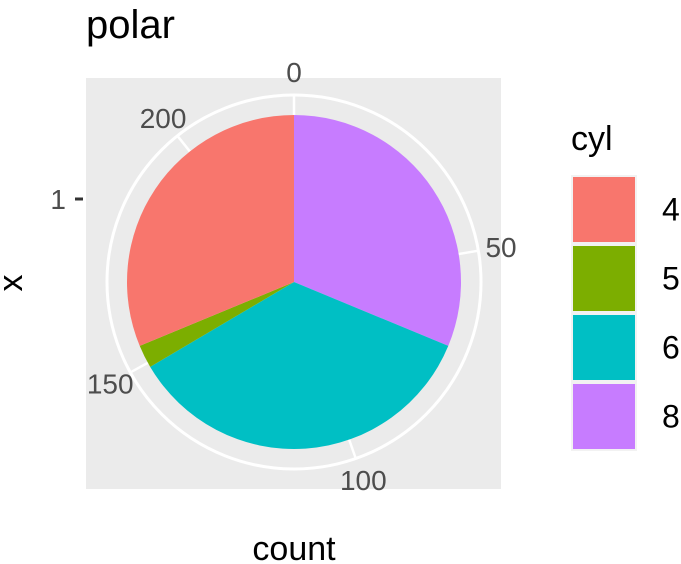 The height and width of the screenshot is (564, 681). What do you see at coordinates (110, 384) in the screenshot?
I see `angular-tick-label: 150` at bounding box center [110, 384].